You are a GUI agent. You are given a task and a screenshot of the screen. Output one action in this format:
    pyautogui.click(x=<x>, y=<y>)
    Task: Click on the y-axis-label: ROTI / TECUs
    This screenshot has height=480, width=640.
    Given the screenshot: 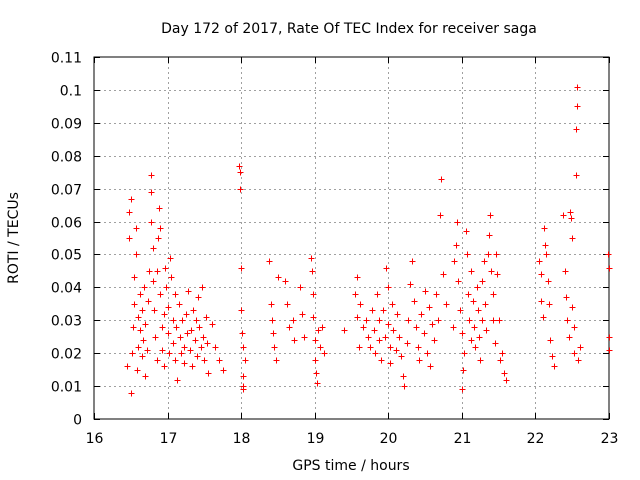 What is the action you would take?
    pyautogui.click(x=14, y=238)
    